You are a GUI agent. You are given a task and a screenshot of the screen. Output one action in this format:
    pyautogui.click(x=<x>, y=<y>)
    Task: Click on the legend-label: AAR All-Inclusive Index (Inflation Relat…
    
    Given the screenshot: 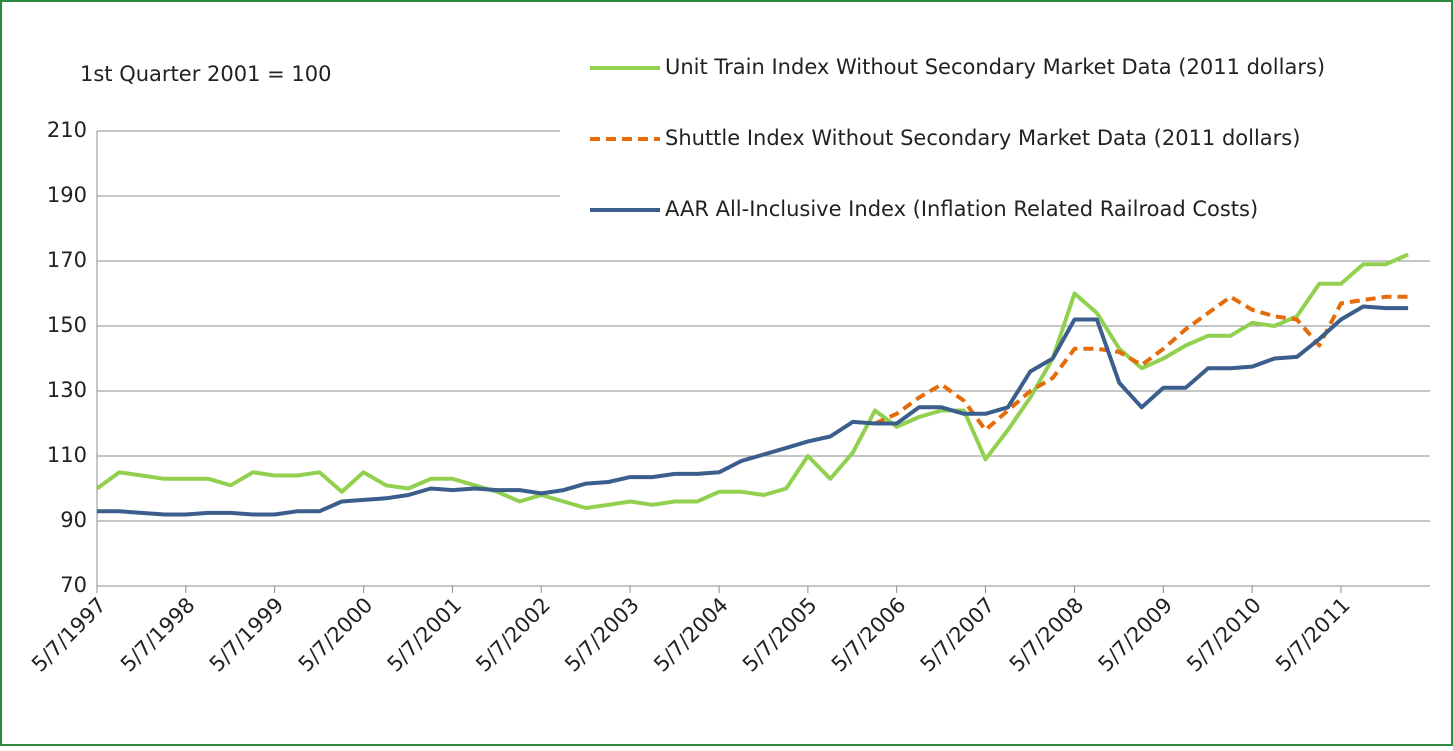 What is the action you would take?
    pyautogui.click(x=961, y=209)
    